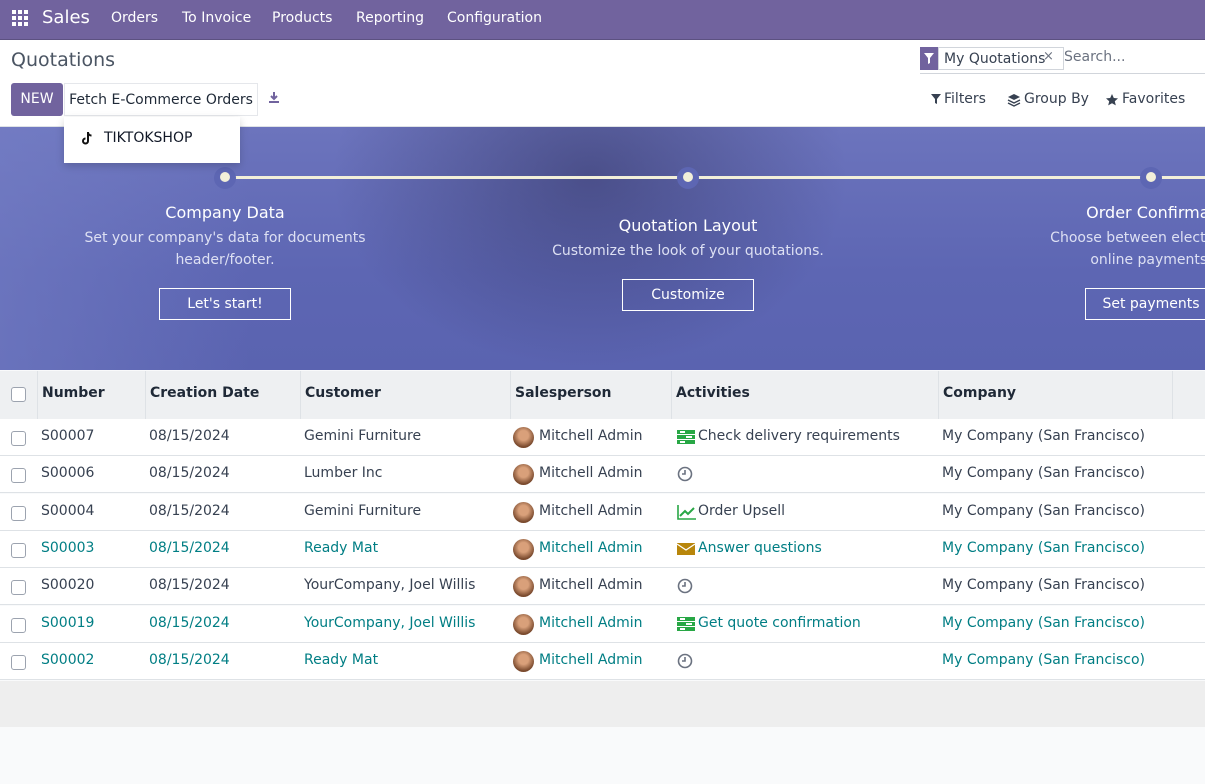 This screenshot has width=1205, height=784. What do you see at coordinates (760, 547) in the screenshot?
I see `cell-activity: Answer questions` at bounding box center [760, 547].